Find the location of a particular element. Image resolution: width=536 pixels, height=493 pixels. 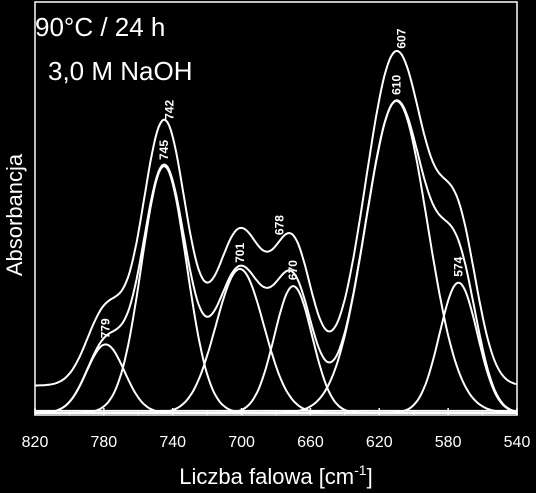

annotation-line-2: 3,0 M NaOH is located at coordinates (120, 71).